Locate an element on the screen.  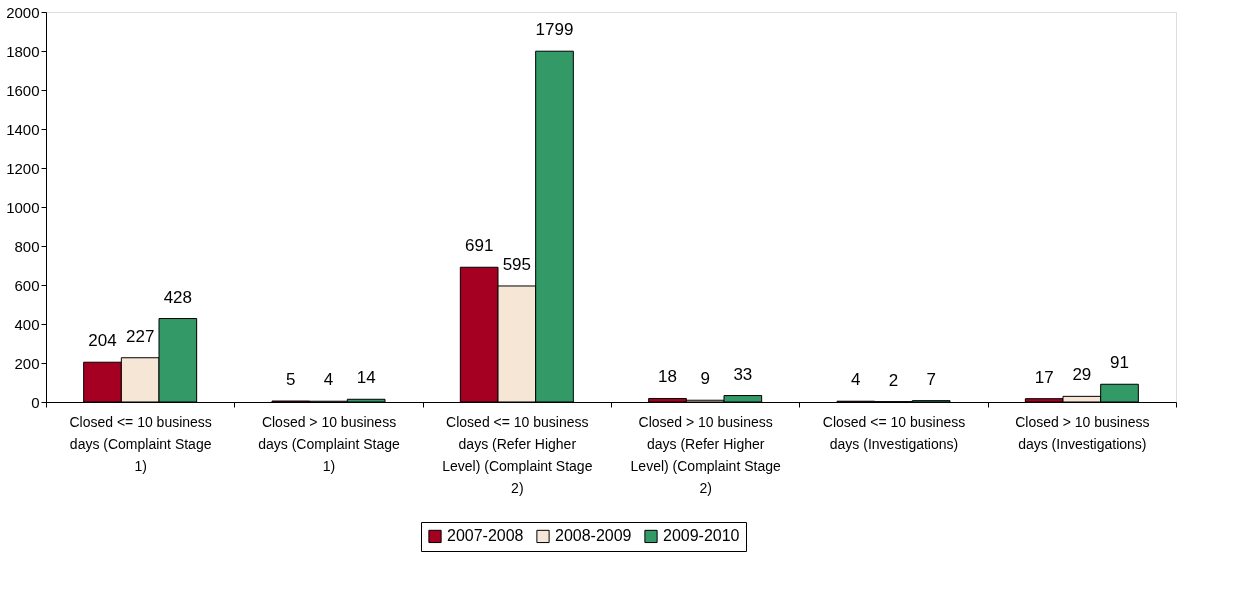
data-label: 204 is located at coordinates (102, 341).